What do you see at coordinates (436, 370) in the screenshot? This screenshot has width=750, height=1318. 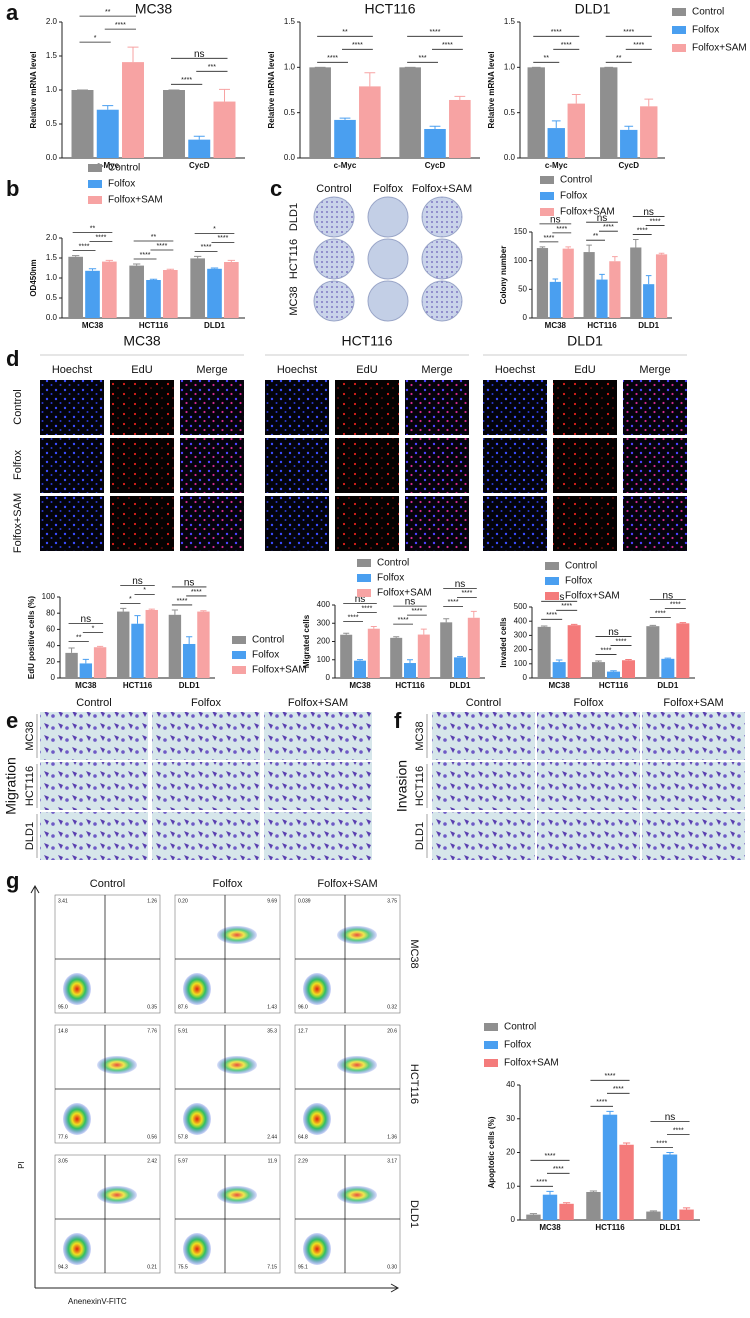 I see `stain-label: Merge` at bounding box center [436, 370].